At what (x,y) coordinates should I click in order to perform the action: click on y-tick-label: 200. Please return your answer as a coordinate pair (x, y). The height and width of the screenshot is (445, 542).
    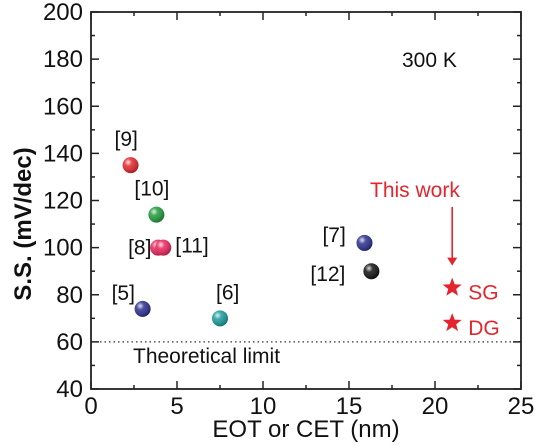
    Looking at the image, I should click on (63, 13).